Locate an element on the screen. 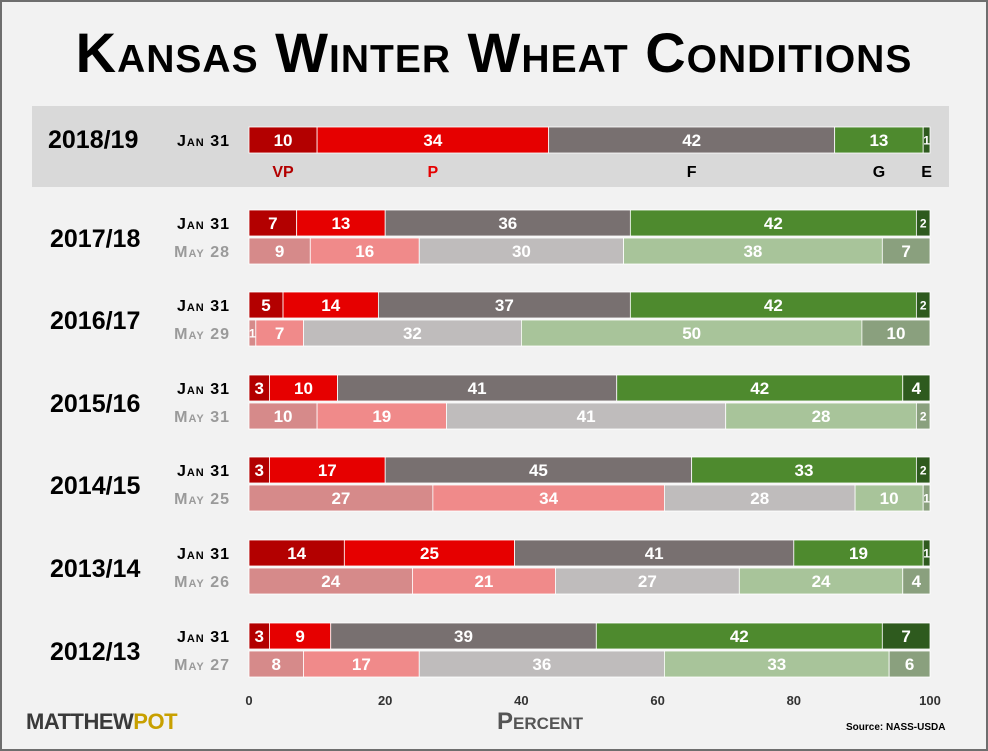 This screenshot has height=751, width=988. data-label: 13 is located at coordinates (340, 223).